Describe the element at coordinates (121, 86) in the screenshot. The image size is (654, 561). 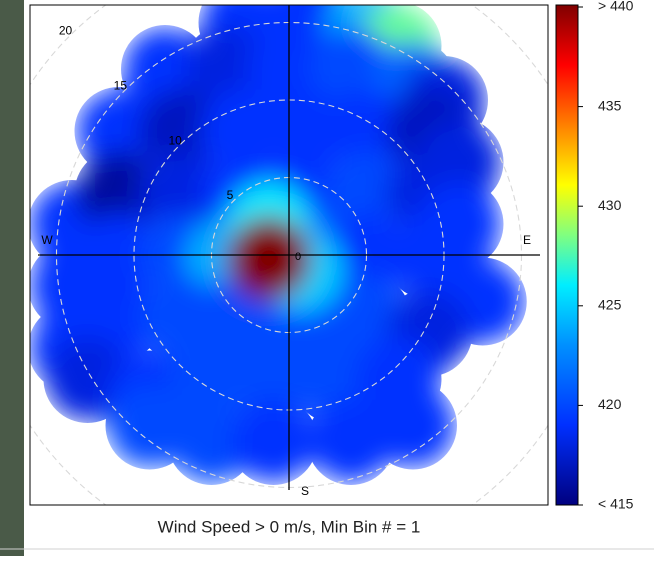
I see `ring-label: 15` at that location.